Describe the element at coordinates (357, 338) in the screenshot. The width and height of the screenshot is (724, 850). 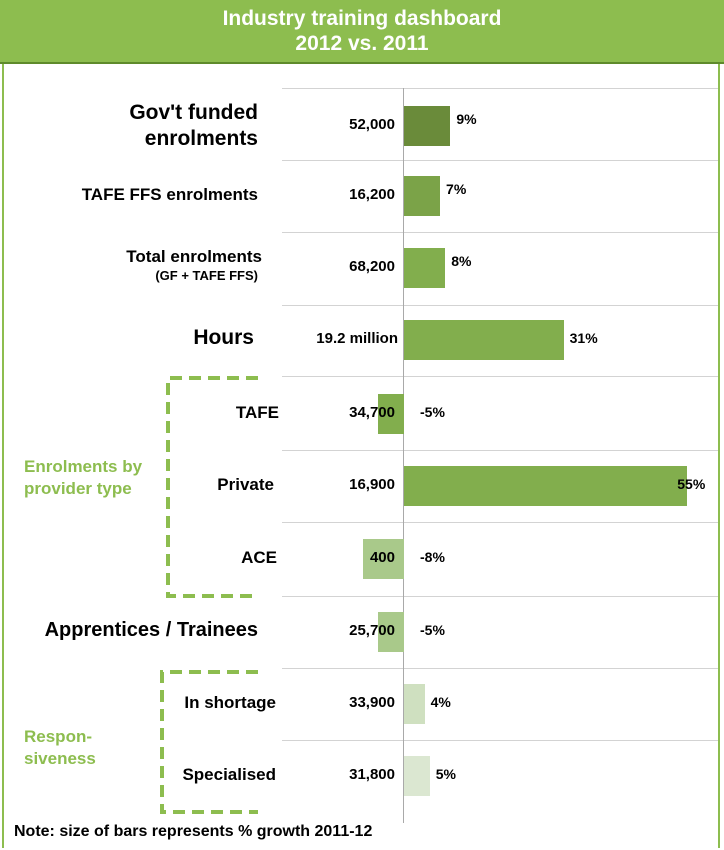
I see `count-label: 19.2 million` at that location.